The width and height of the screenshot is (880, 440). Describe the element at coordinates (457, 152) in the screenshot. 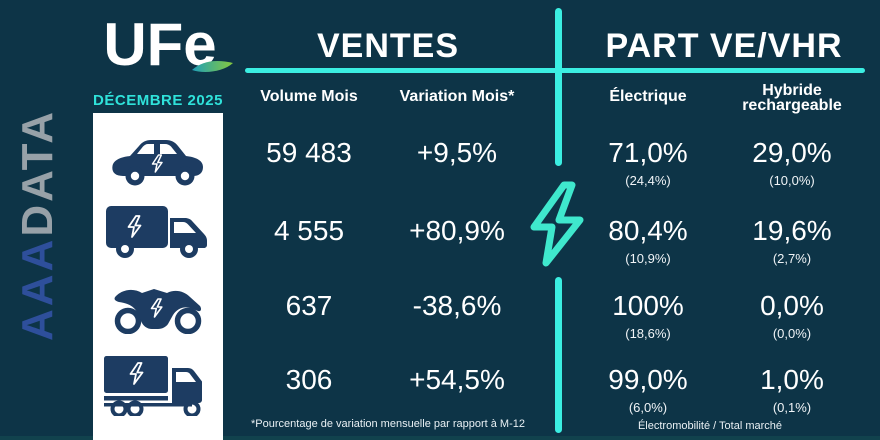

I see `table-cell-variation-car: +9,5%` at that location.